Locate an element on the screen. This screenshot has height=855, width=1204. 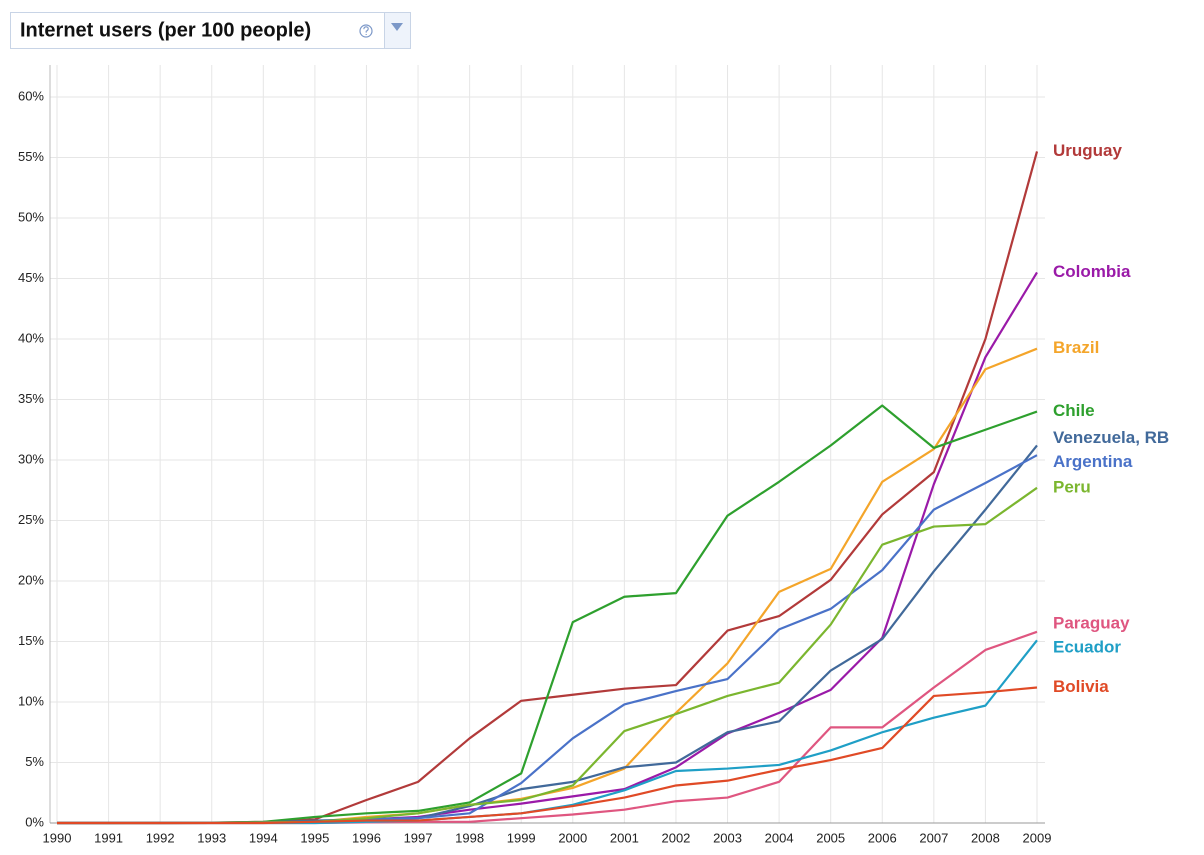
y-tick-label: 25% is located at coordinates (31, 519).